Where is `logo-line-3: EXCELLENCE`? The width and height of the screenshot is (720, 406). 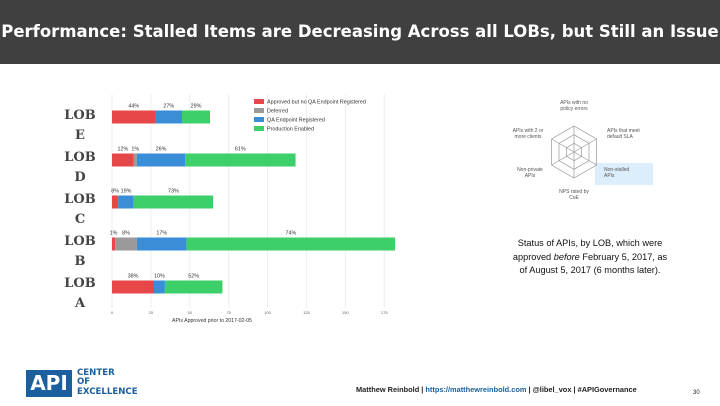 logo-line-3: EXCELLENCE is located at coordinates (107, 391).